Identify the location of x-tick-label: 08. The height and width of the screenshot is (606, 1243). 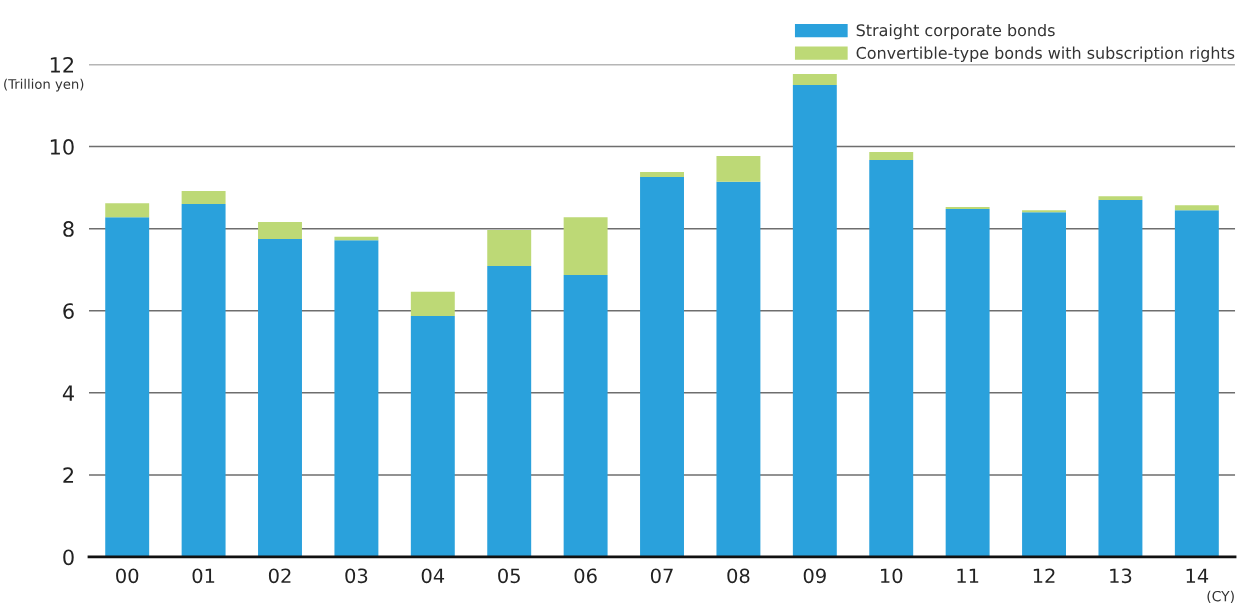
(738, 576).